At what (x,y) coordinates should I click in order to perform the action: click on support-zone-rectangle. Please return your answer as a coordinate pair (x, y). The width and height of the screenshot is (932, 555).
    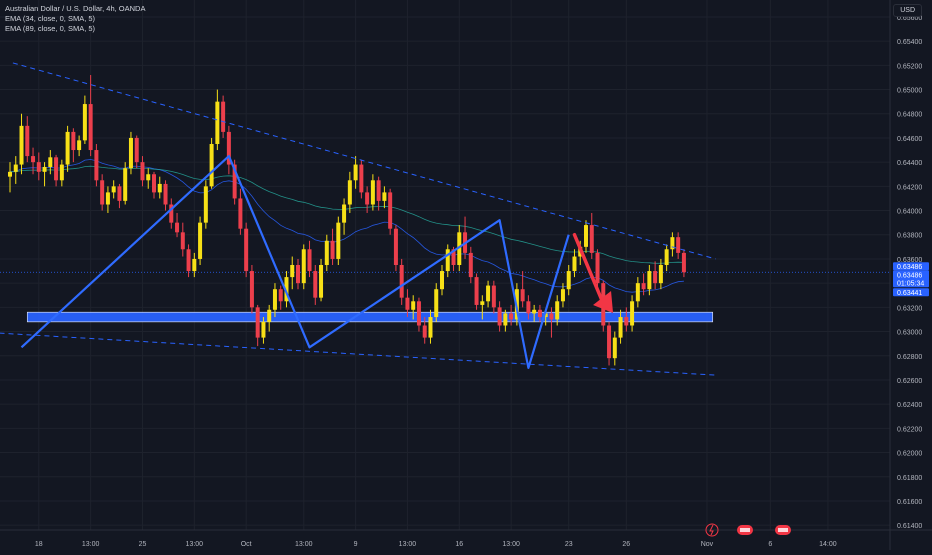
    Looking at the image, I should click on (370, 317).